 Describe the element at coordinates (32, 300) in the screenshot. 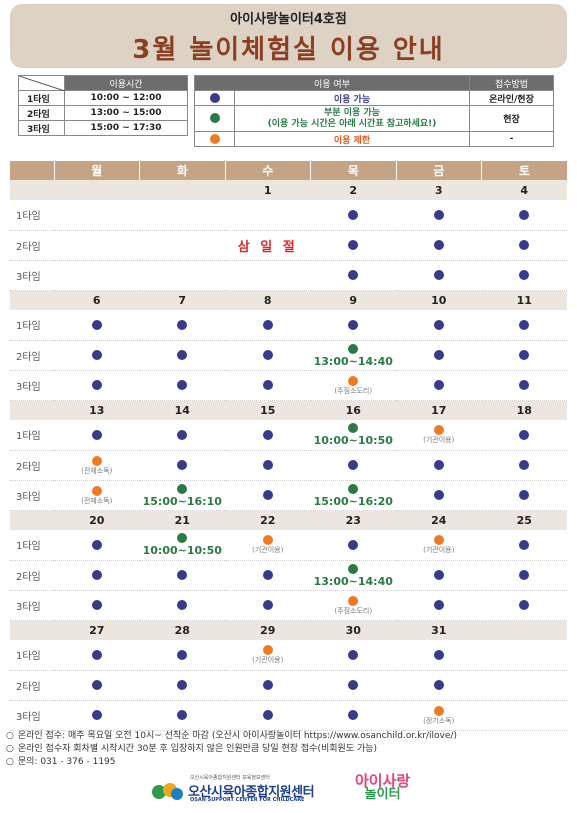

I see `date-row-corner` at that location.